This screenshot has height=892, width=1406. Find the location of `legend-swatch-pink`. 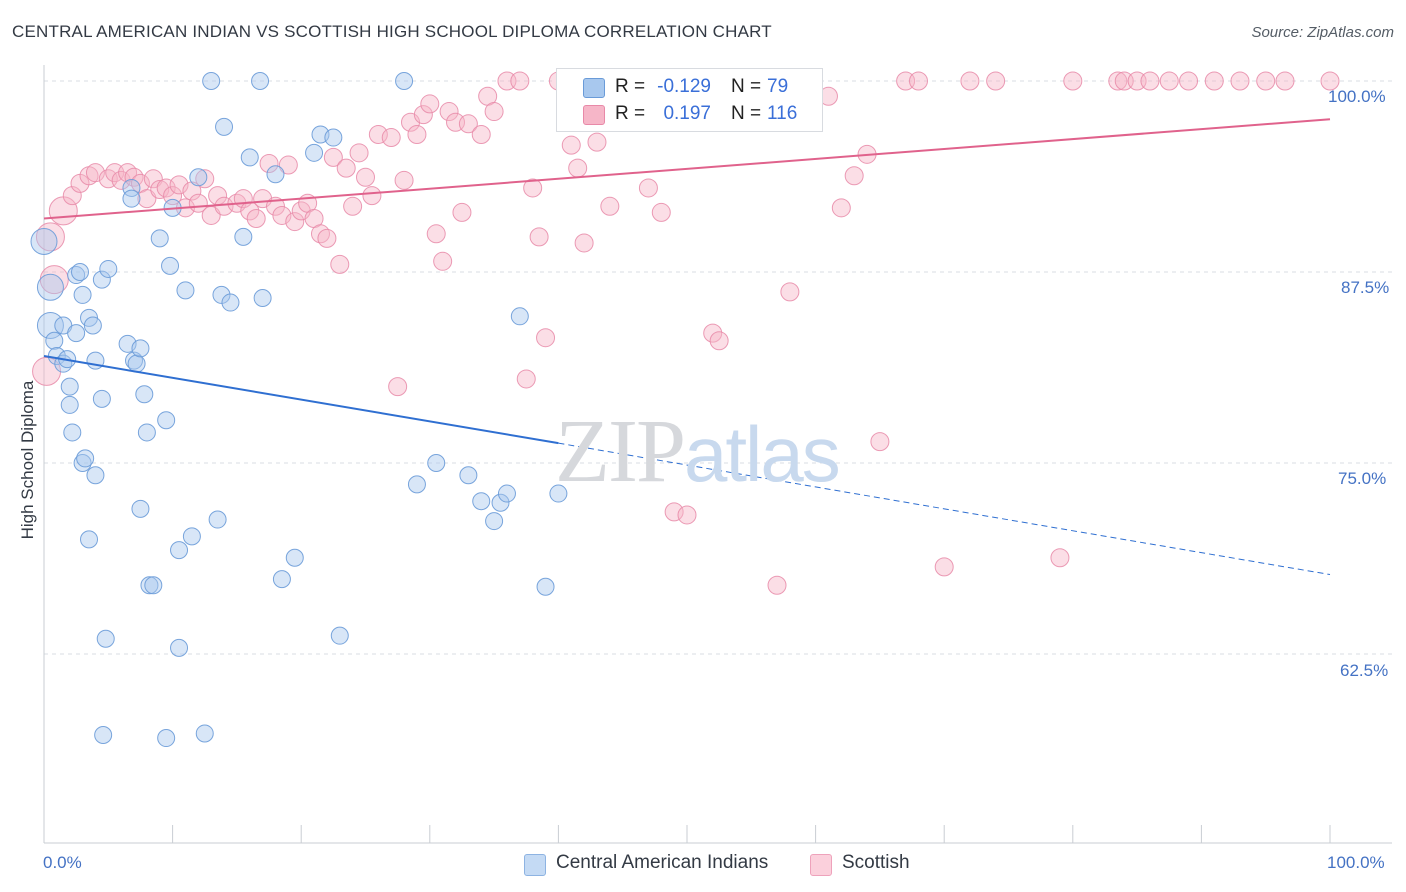

legend-swatch-pink is located at coordinates (594, 115).